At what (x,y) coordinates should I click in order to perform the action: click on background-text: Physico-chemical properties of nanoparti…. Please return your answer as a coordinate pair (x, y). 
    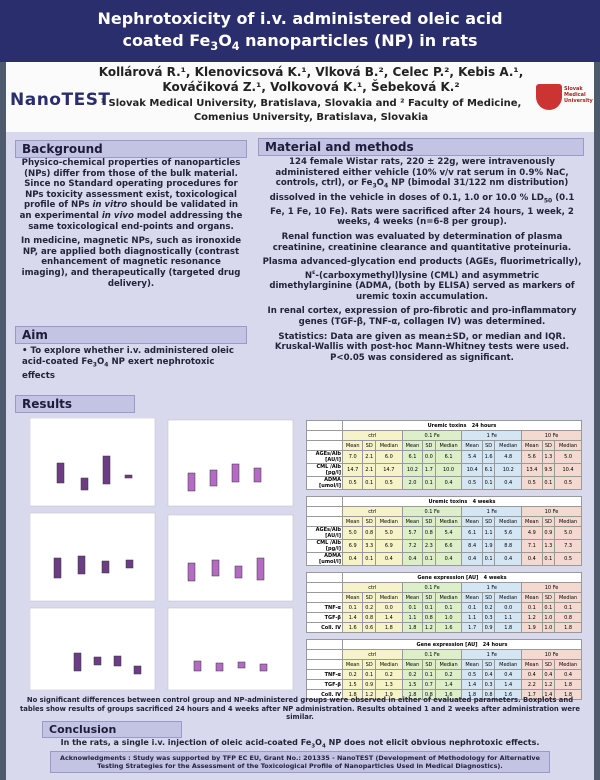
    Looking at the image, I should click on (131, 225).